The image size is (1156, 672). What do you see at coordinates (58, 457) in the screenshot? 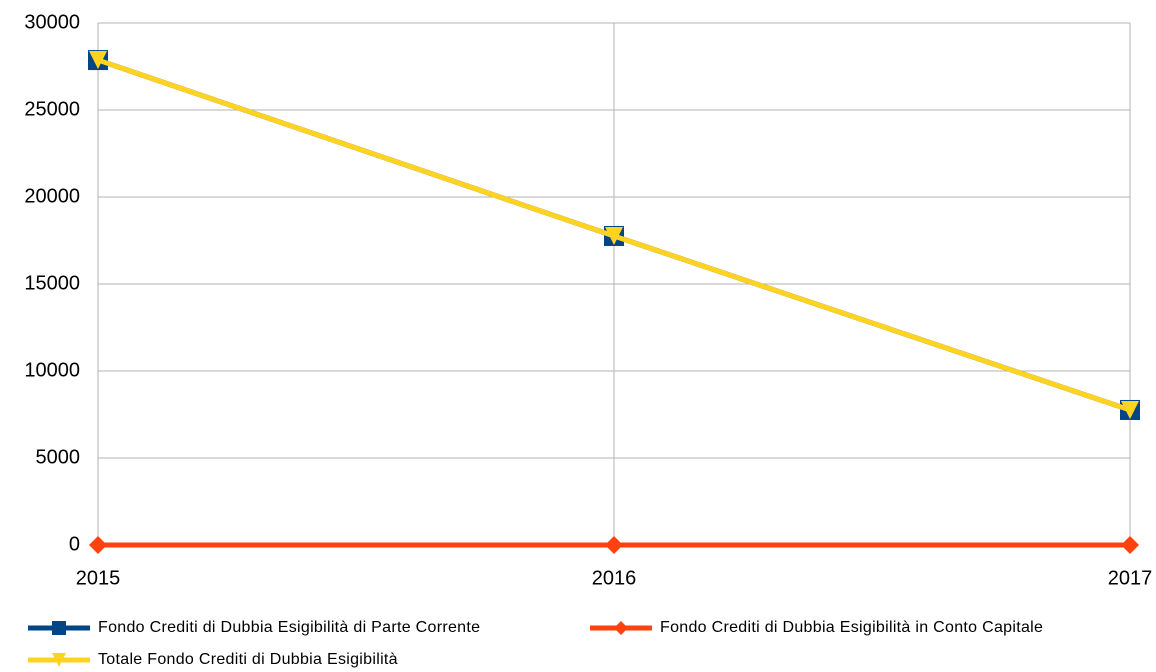
I see `y-tick-label: 5000` at bounding box center [58, 457].